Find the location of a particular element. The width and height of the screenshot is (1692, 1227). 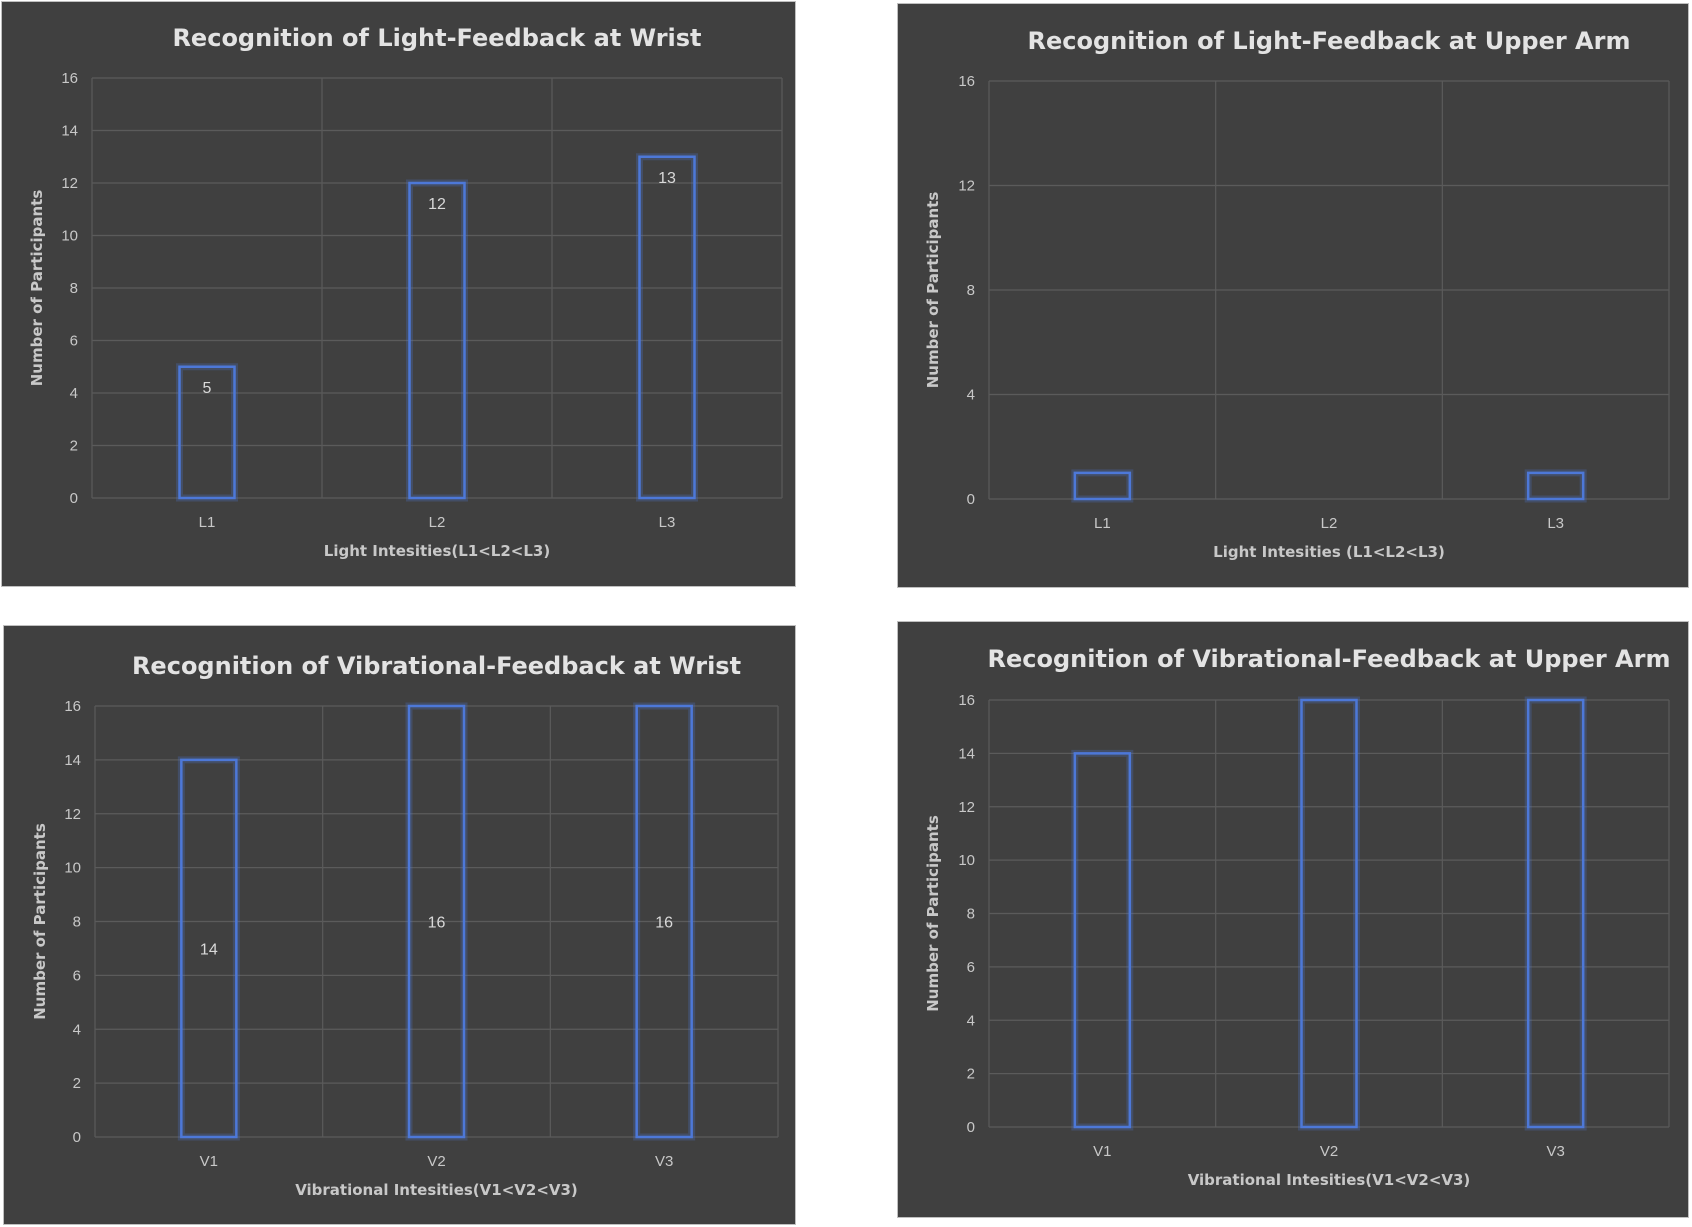

x-axis-label: Light Intesities (L1<L2<L3) is located at coordinates (1329, 552).